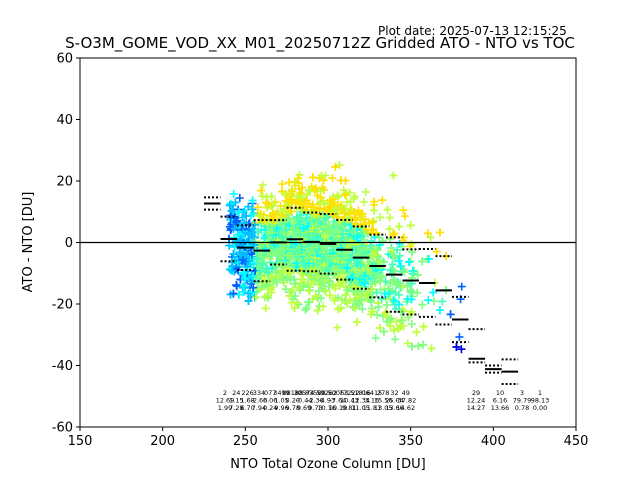 The image size is (640, 480). What do you see at coordinates (258, 401) in the screenshot?
I see `bin-stat-label: -2.66` at bounding box center [258, 401].